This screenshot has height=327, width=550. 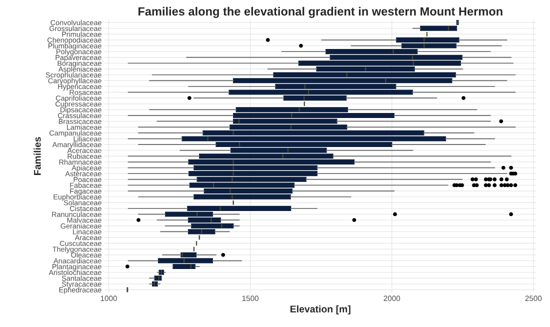 What do you see at coordinates (320, 309) in the screenshot?
I see `x-axis-title: Elevation [m]` at bounding box center [320, 309].